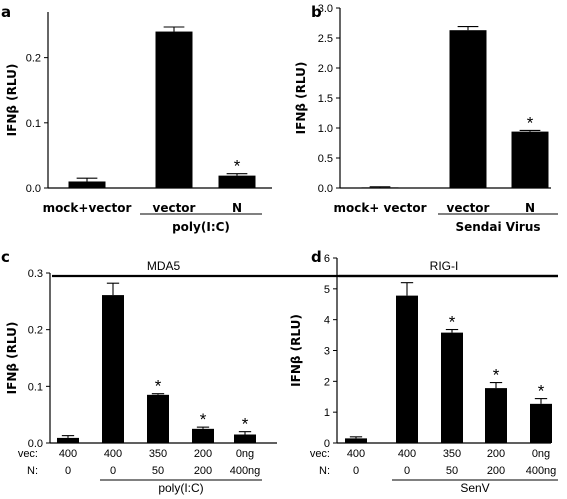  What do you see at coordinates (87, 208) in the screenshot?
I see `x-tick-label: mock+vector` at bounding box center [87, 208].